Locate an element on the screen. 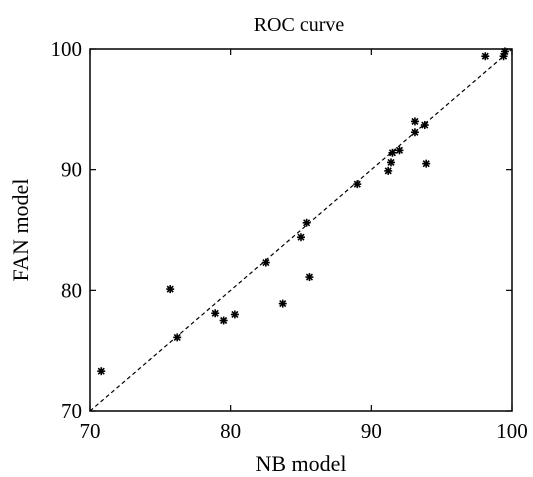 The height and width of the screenshot is (477, 533). x-axis-label: NB model is located at coordinates (300, 463).